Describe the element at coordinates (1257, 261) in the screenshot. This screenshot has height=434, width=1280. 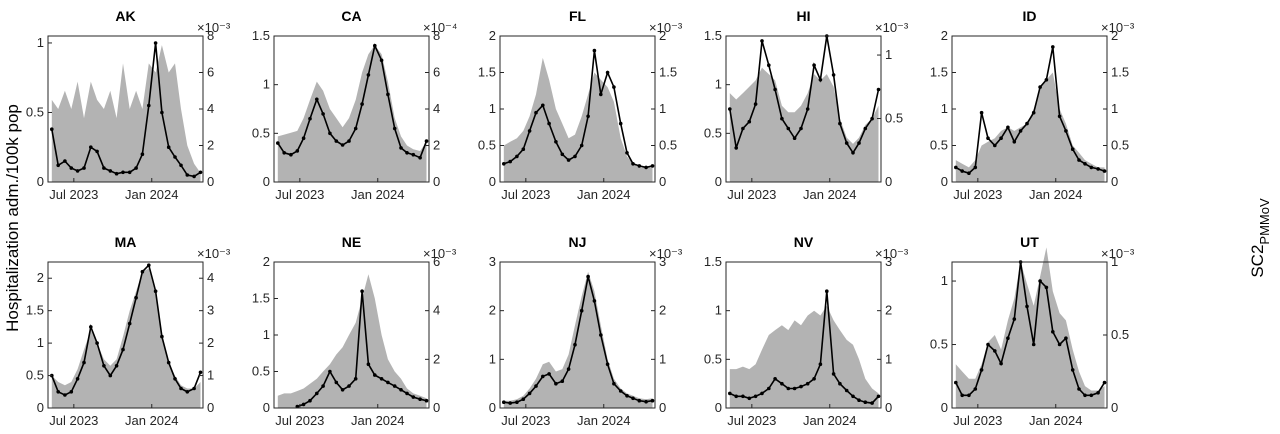
I see `right-y-axis-label-main: SC2` at that location.